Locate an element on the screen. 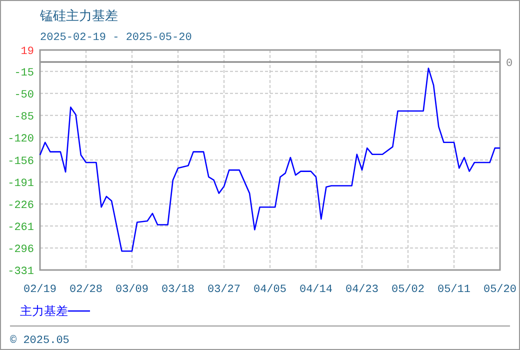 This screenshot has width=520, height=350. y-tick-label: -331 is located at coordinates (21, 272).